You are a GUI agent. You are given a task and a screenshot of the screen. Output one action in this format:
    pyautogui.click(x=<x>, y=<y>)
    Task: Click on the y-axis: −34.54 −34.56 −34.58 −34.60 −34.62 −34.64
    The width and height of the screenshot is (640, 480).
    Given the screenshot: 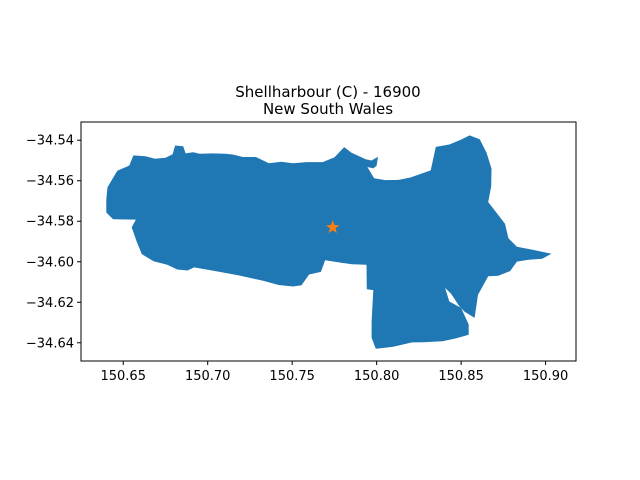 What is the action you would take?
    pyautogui.click(x=53, y=242)
    